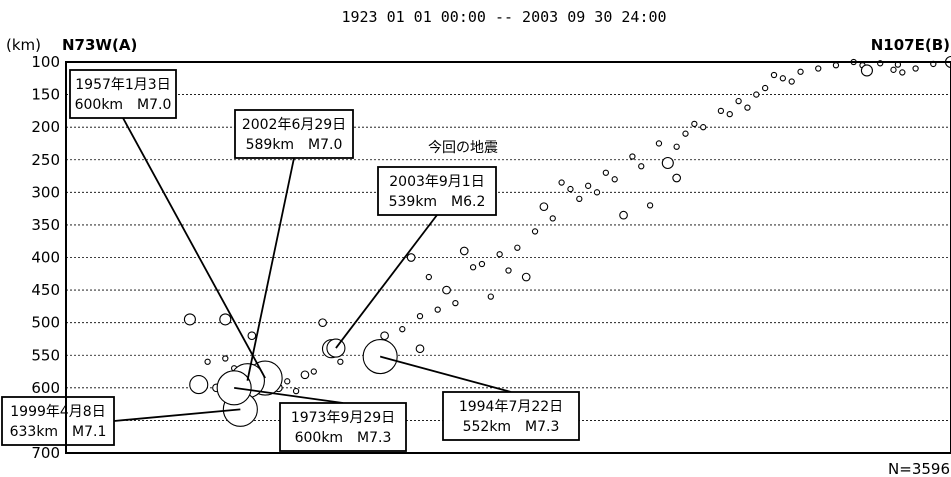 The height and width of the screenshot is (477, 951). What do you see at coordinates (23, 45) in the screenshot?
I see `y-unit-label: (km)` at bounding box center [23, 45].